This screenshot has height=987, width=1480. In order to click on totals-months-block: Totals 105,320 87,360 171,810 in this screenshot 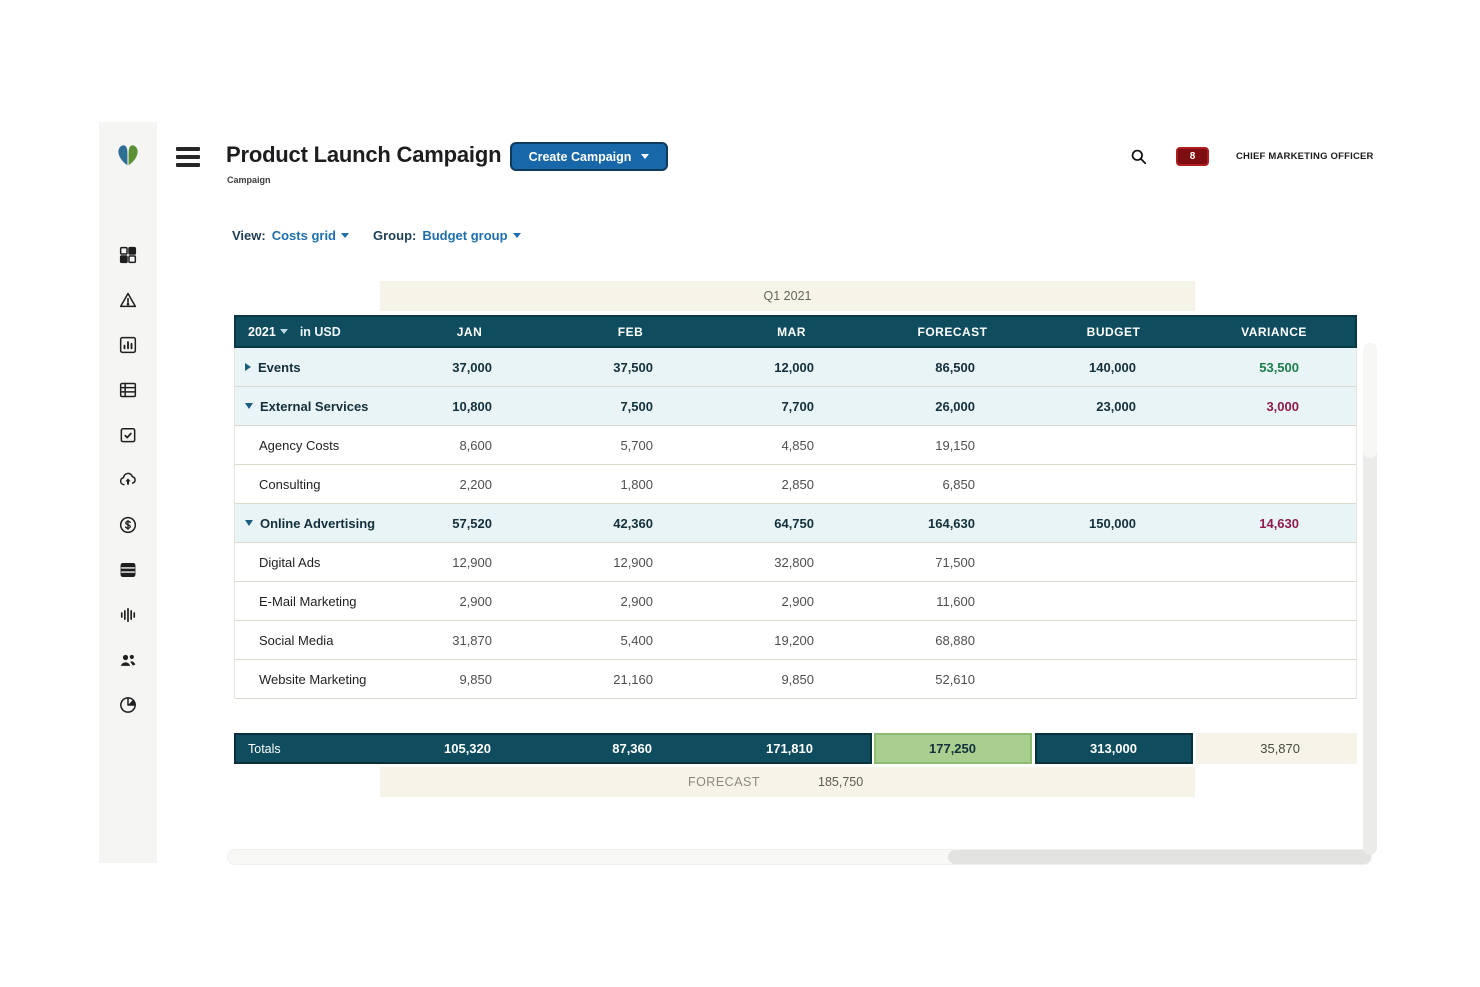, I will do `click(553, 748)`.